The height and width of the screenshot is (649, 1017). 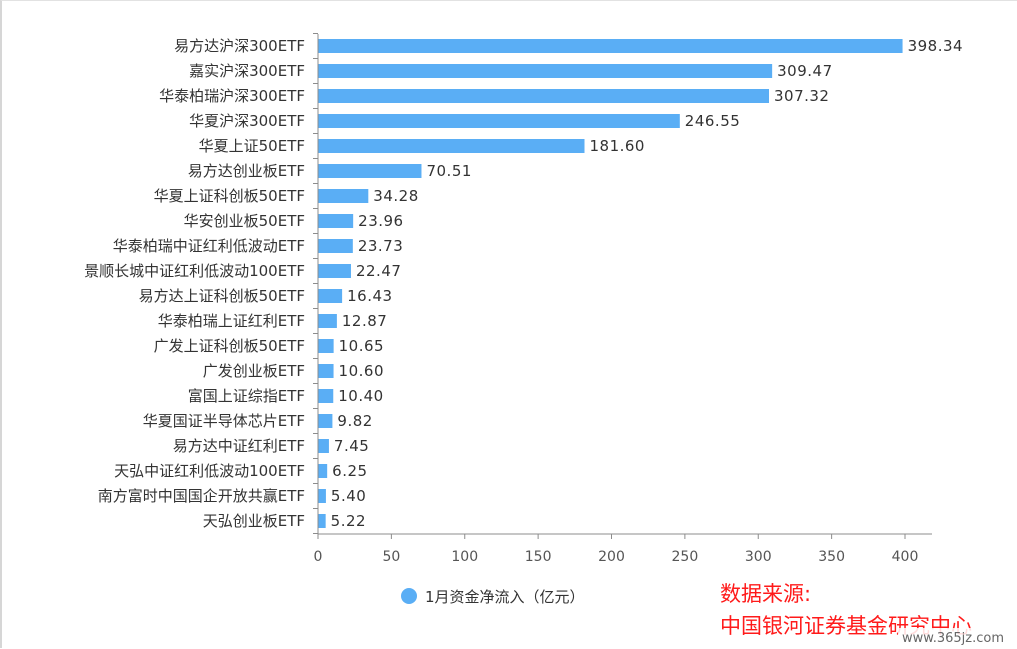 What do you see at coordinates (360, 396) in the screenshot?
I see `value-label: 10.40` at bounding box center [360, 396].